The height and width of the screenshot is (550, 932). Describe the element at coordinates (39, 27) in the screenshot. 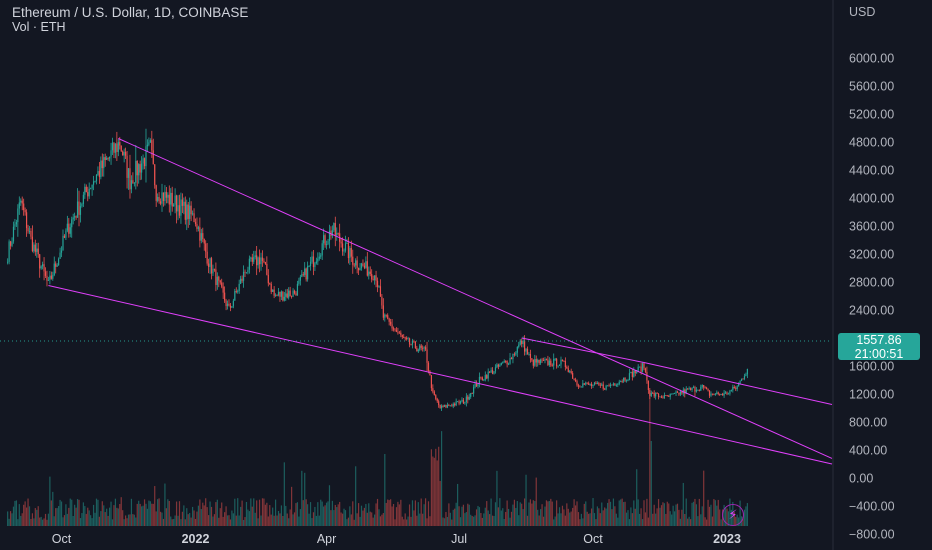

I see `volume-legend: Vol · ETH` at that location.